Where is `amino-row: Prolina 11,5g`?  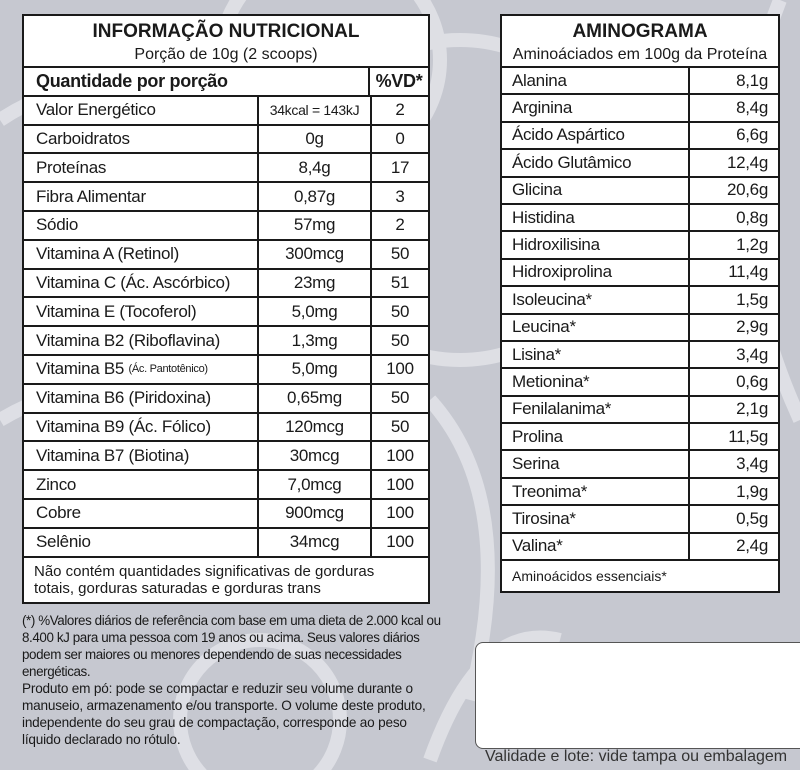
amino-row: Prolina 11,5g is located at coordinates (640, 436).